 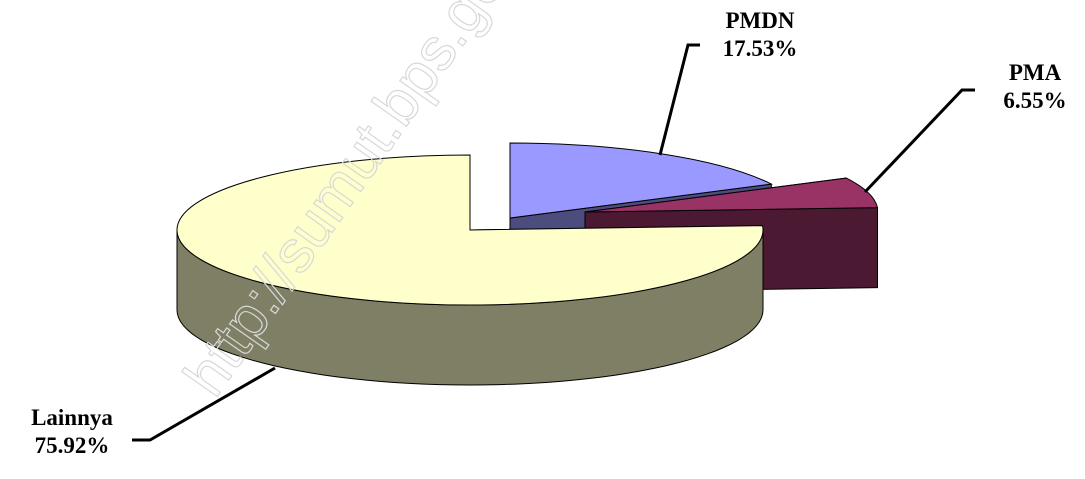 What do you see at coordinates (1034, 100) in the screenshot?
I see `value-label: 6.55%` at bounding box center [1034, 100].